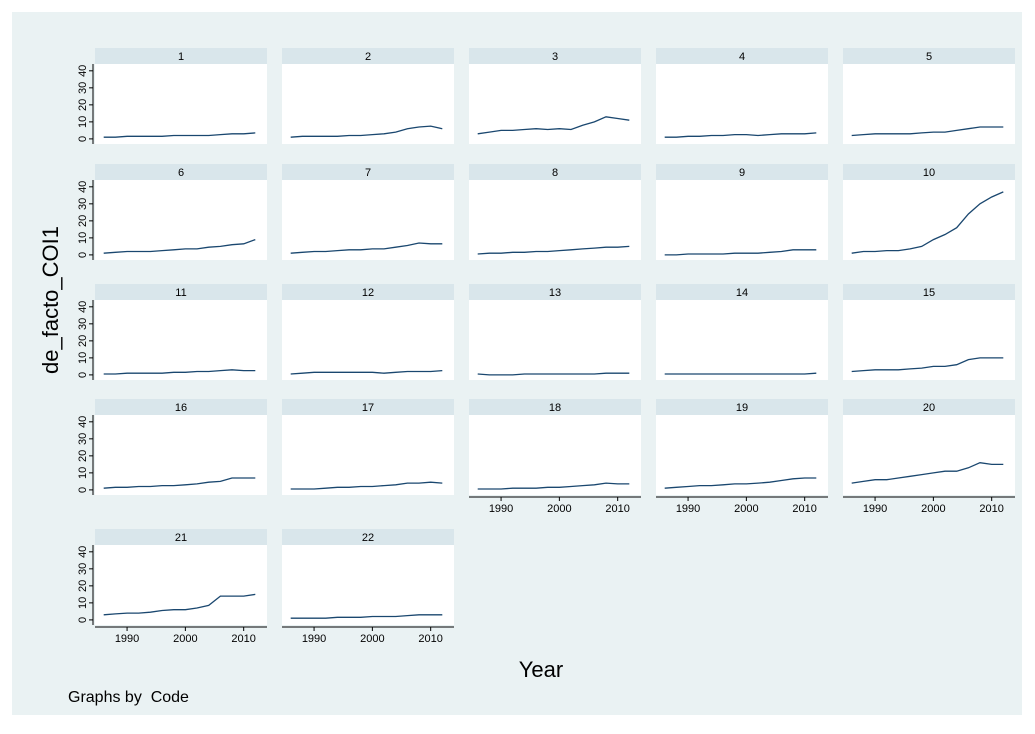 This screenshot has width=1035, height=734. I want to click on panel-title: 6, so click(181, 173).